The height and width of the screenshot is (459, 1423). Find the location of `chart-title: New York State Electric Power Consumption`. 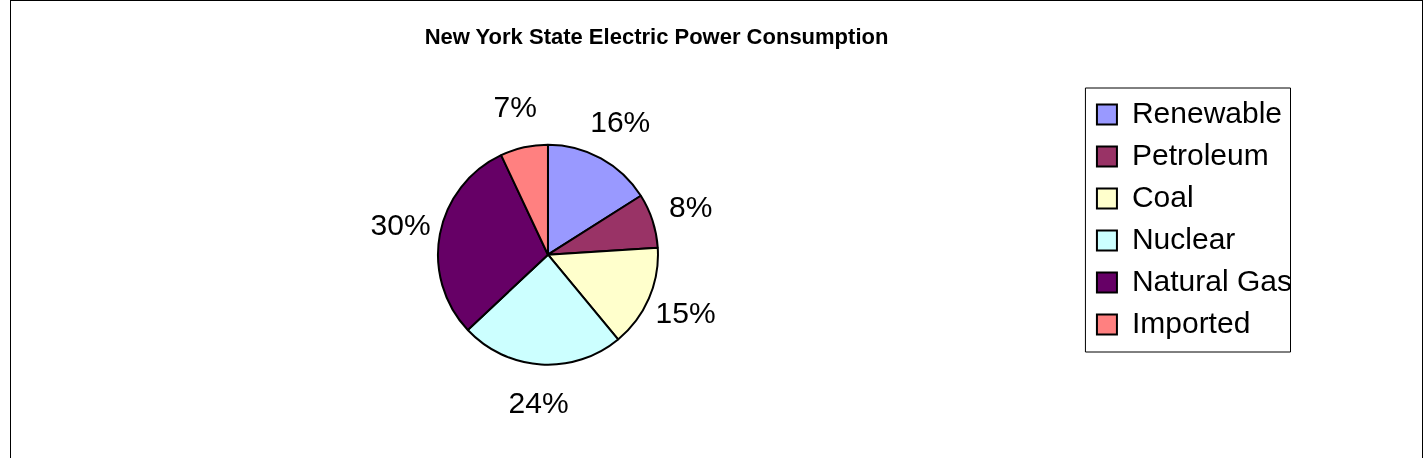

chart-title: New York State Electric Power Consumption is located at coordinates (656, 37).